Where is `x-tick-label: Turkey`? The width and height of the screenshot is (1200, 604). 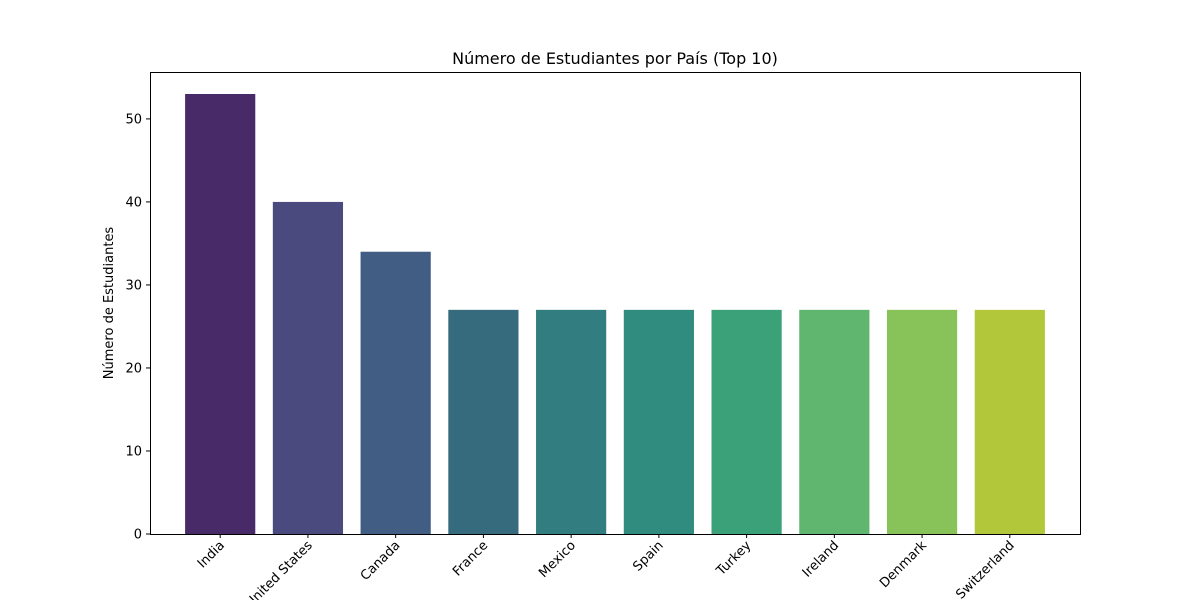
x-tick-label: Turkey is located at coordinates (733, 558).